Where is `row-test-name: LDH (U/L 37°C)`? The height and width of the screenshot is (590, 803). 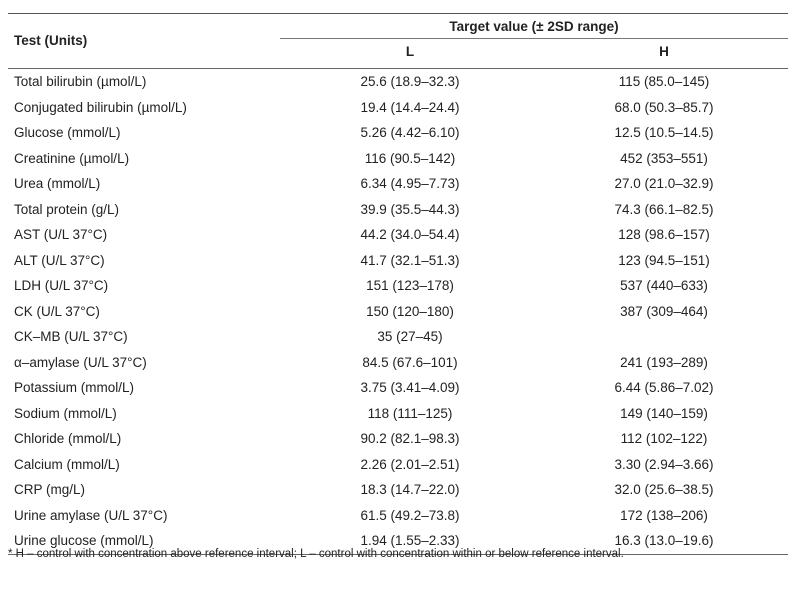
row-test-name: LDH (U/L 37°C) is located at coordinates (61, 285).